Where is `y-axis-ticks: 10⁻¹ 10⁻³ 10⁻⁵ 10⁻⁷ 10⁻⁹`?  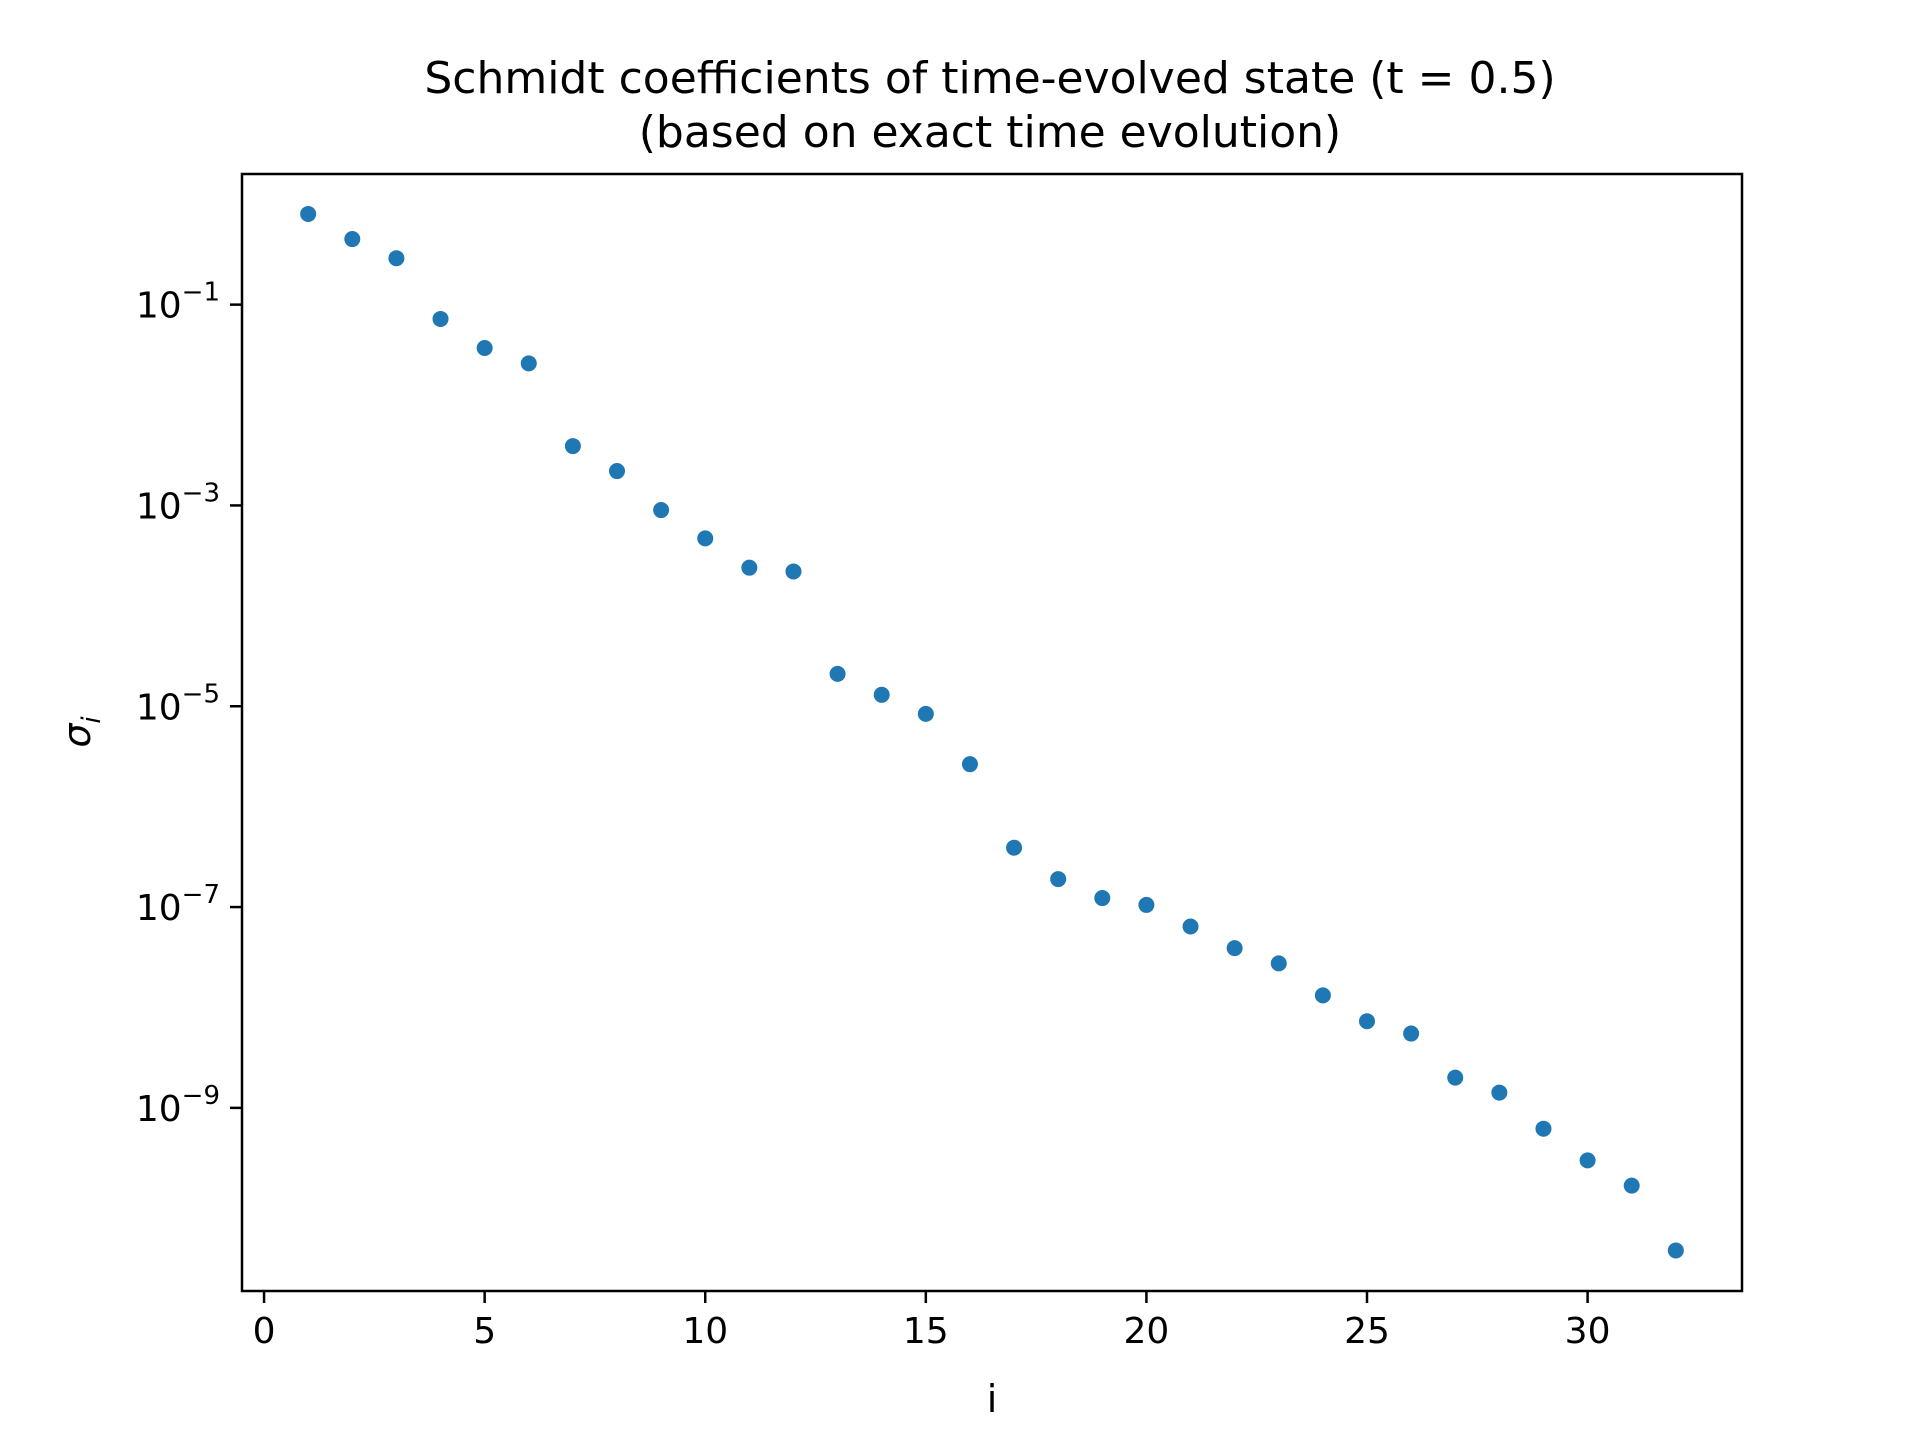 y-axis-ticks: 10⁻¹ 10⁻³ 10⁻⁵ 10⁻⁷ 10⁻⁹ is located at coordinates (189, 704).